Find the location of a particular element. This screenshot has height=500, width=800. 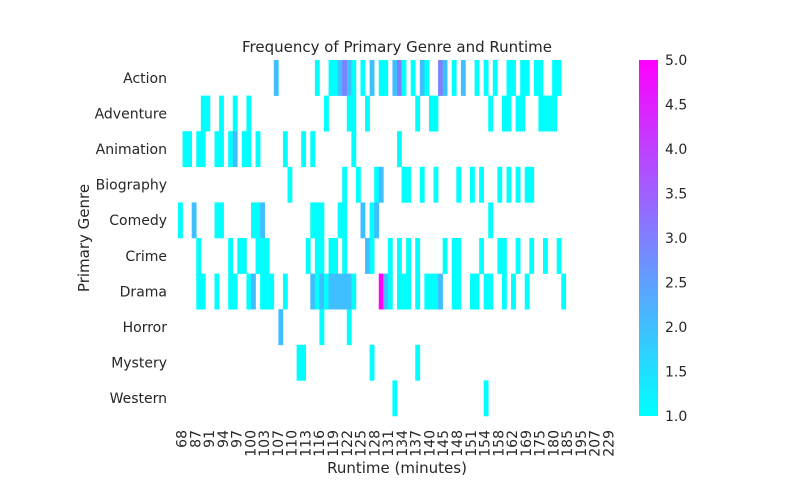

y-tick-label-9: Western is located at coordinates (138, 399).